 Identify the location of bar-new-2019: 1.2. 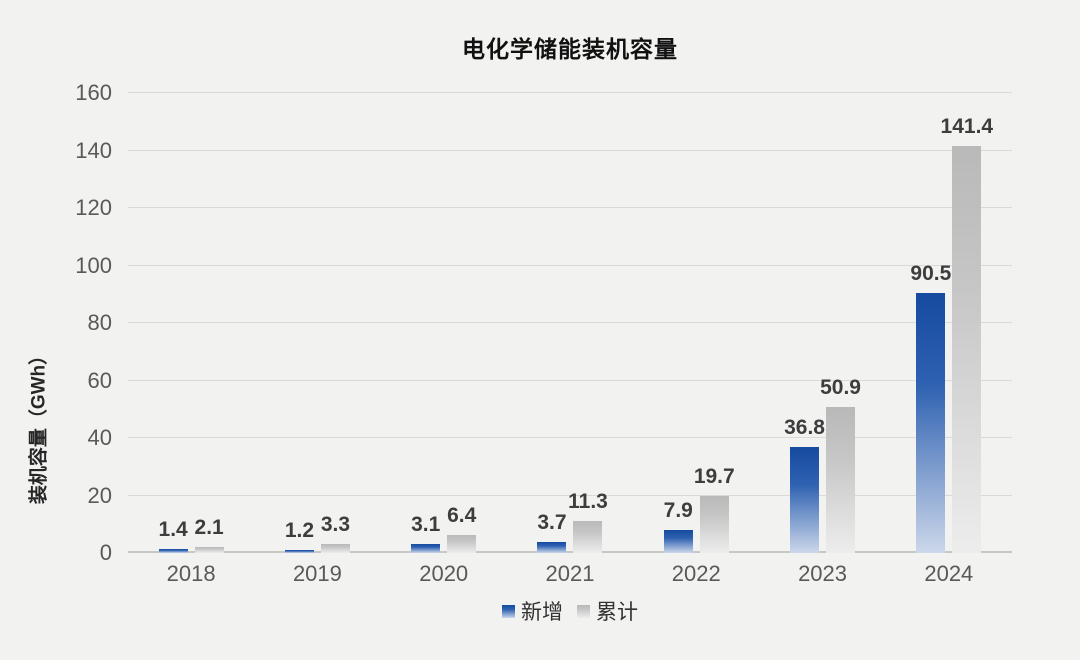
(299, 536).